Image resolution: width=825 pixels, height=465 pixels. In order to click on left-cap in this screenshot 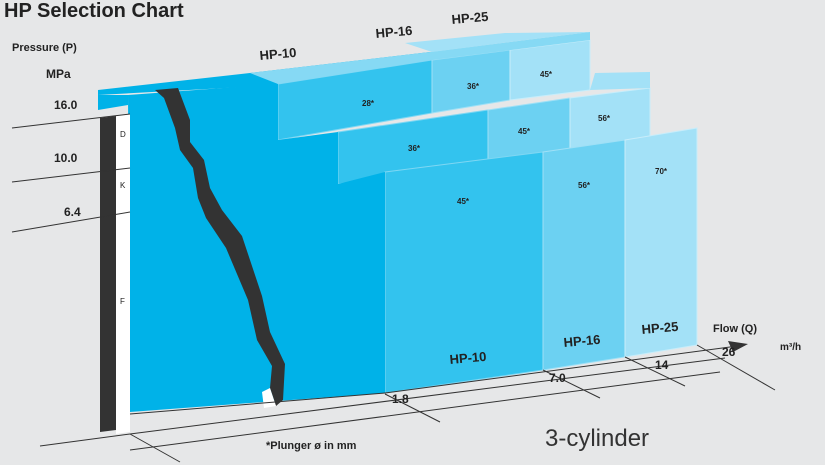, I will do `click(113, 102)`.